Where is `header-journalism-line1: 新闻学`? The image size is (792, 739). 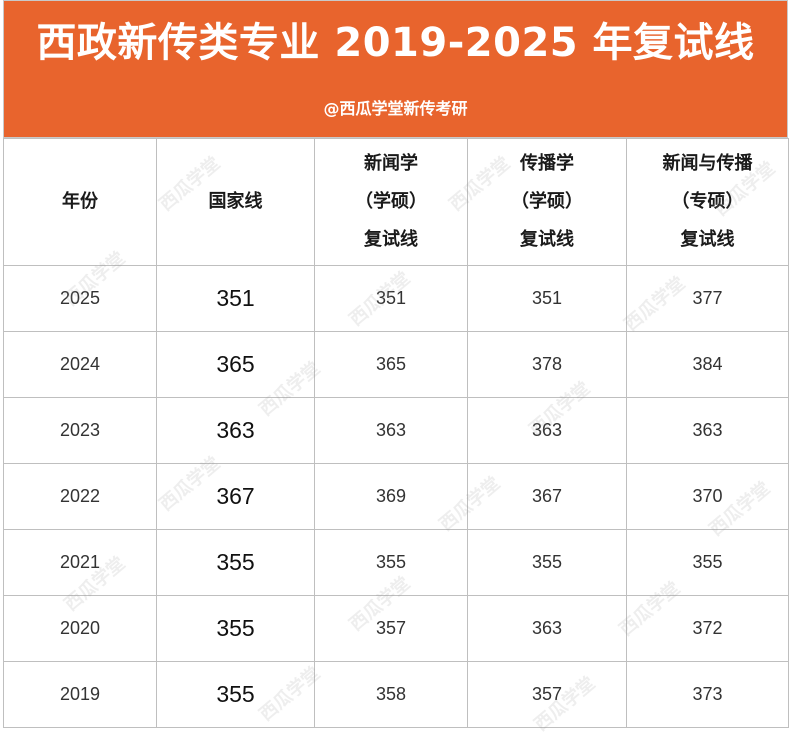
header-journalism-line1: 新闻学 is located at coordinates (391, 163).